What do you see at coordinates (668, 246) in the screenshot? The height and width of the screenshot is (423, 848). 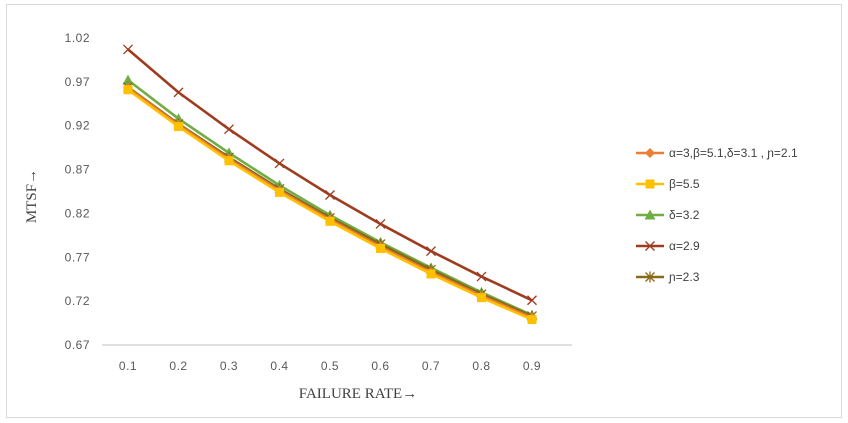 I see `legend-item: α=2.9` at bounding box center [668, 246].